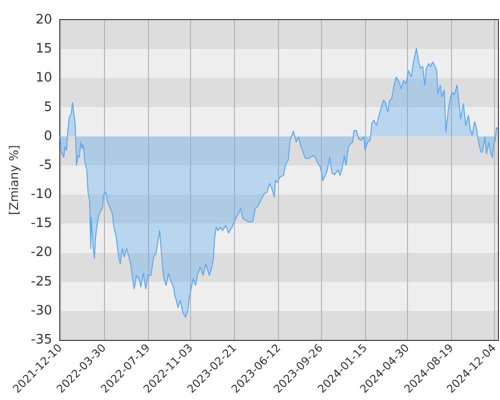 The width and height of the screenshot is (500, 400). Describe the element at coordinates (41, 194) in the screenshot. I see `y-tick-label: -10` at that location.